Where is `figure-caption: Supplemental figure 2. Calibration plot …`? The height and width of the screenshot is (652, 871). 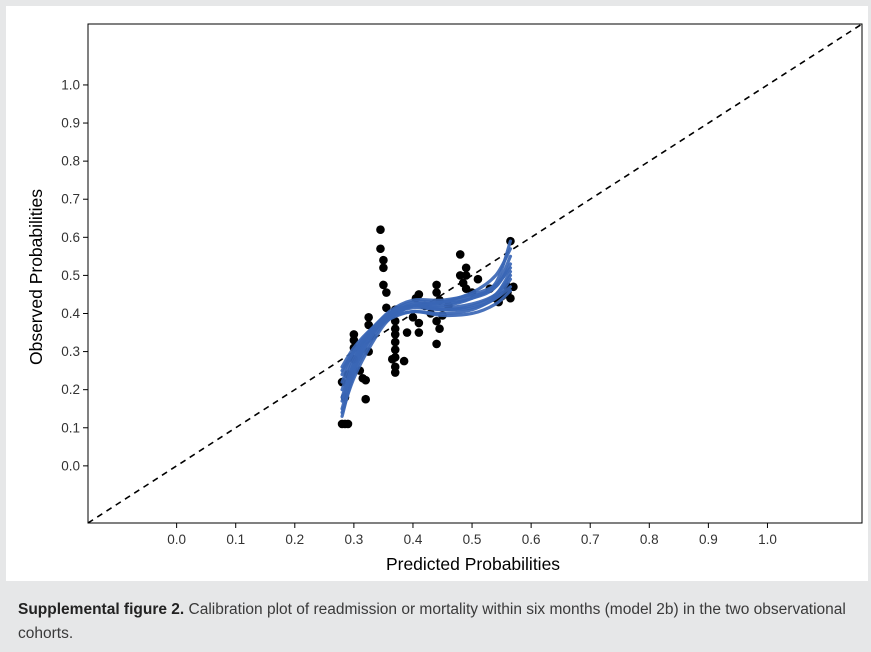 figure-caption: Supplemental figure 2. Calibration plot … is located at coordinates (438, 622).